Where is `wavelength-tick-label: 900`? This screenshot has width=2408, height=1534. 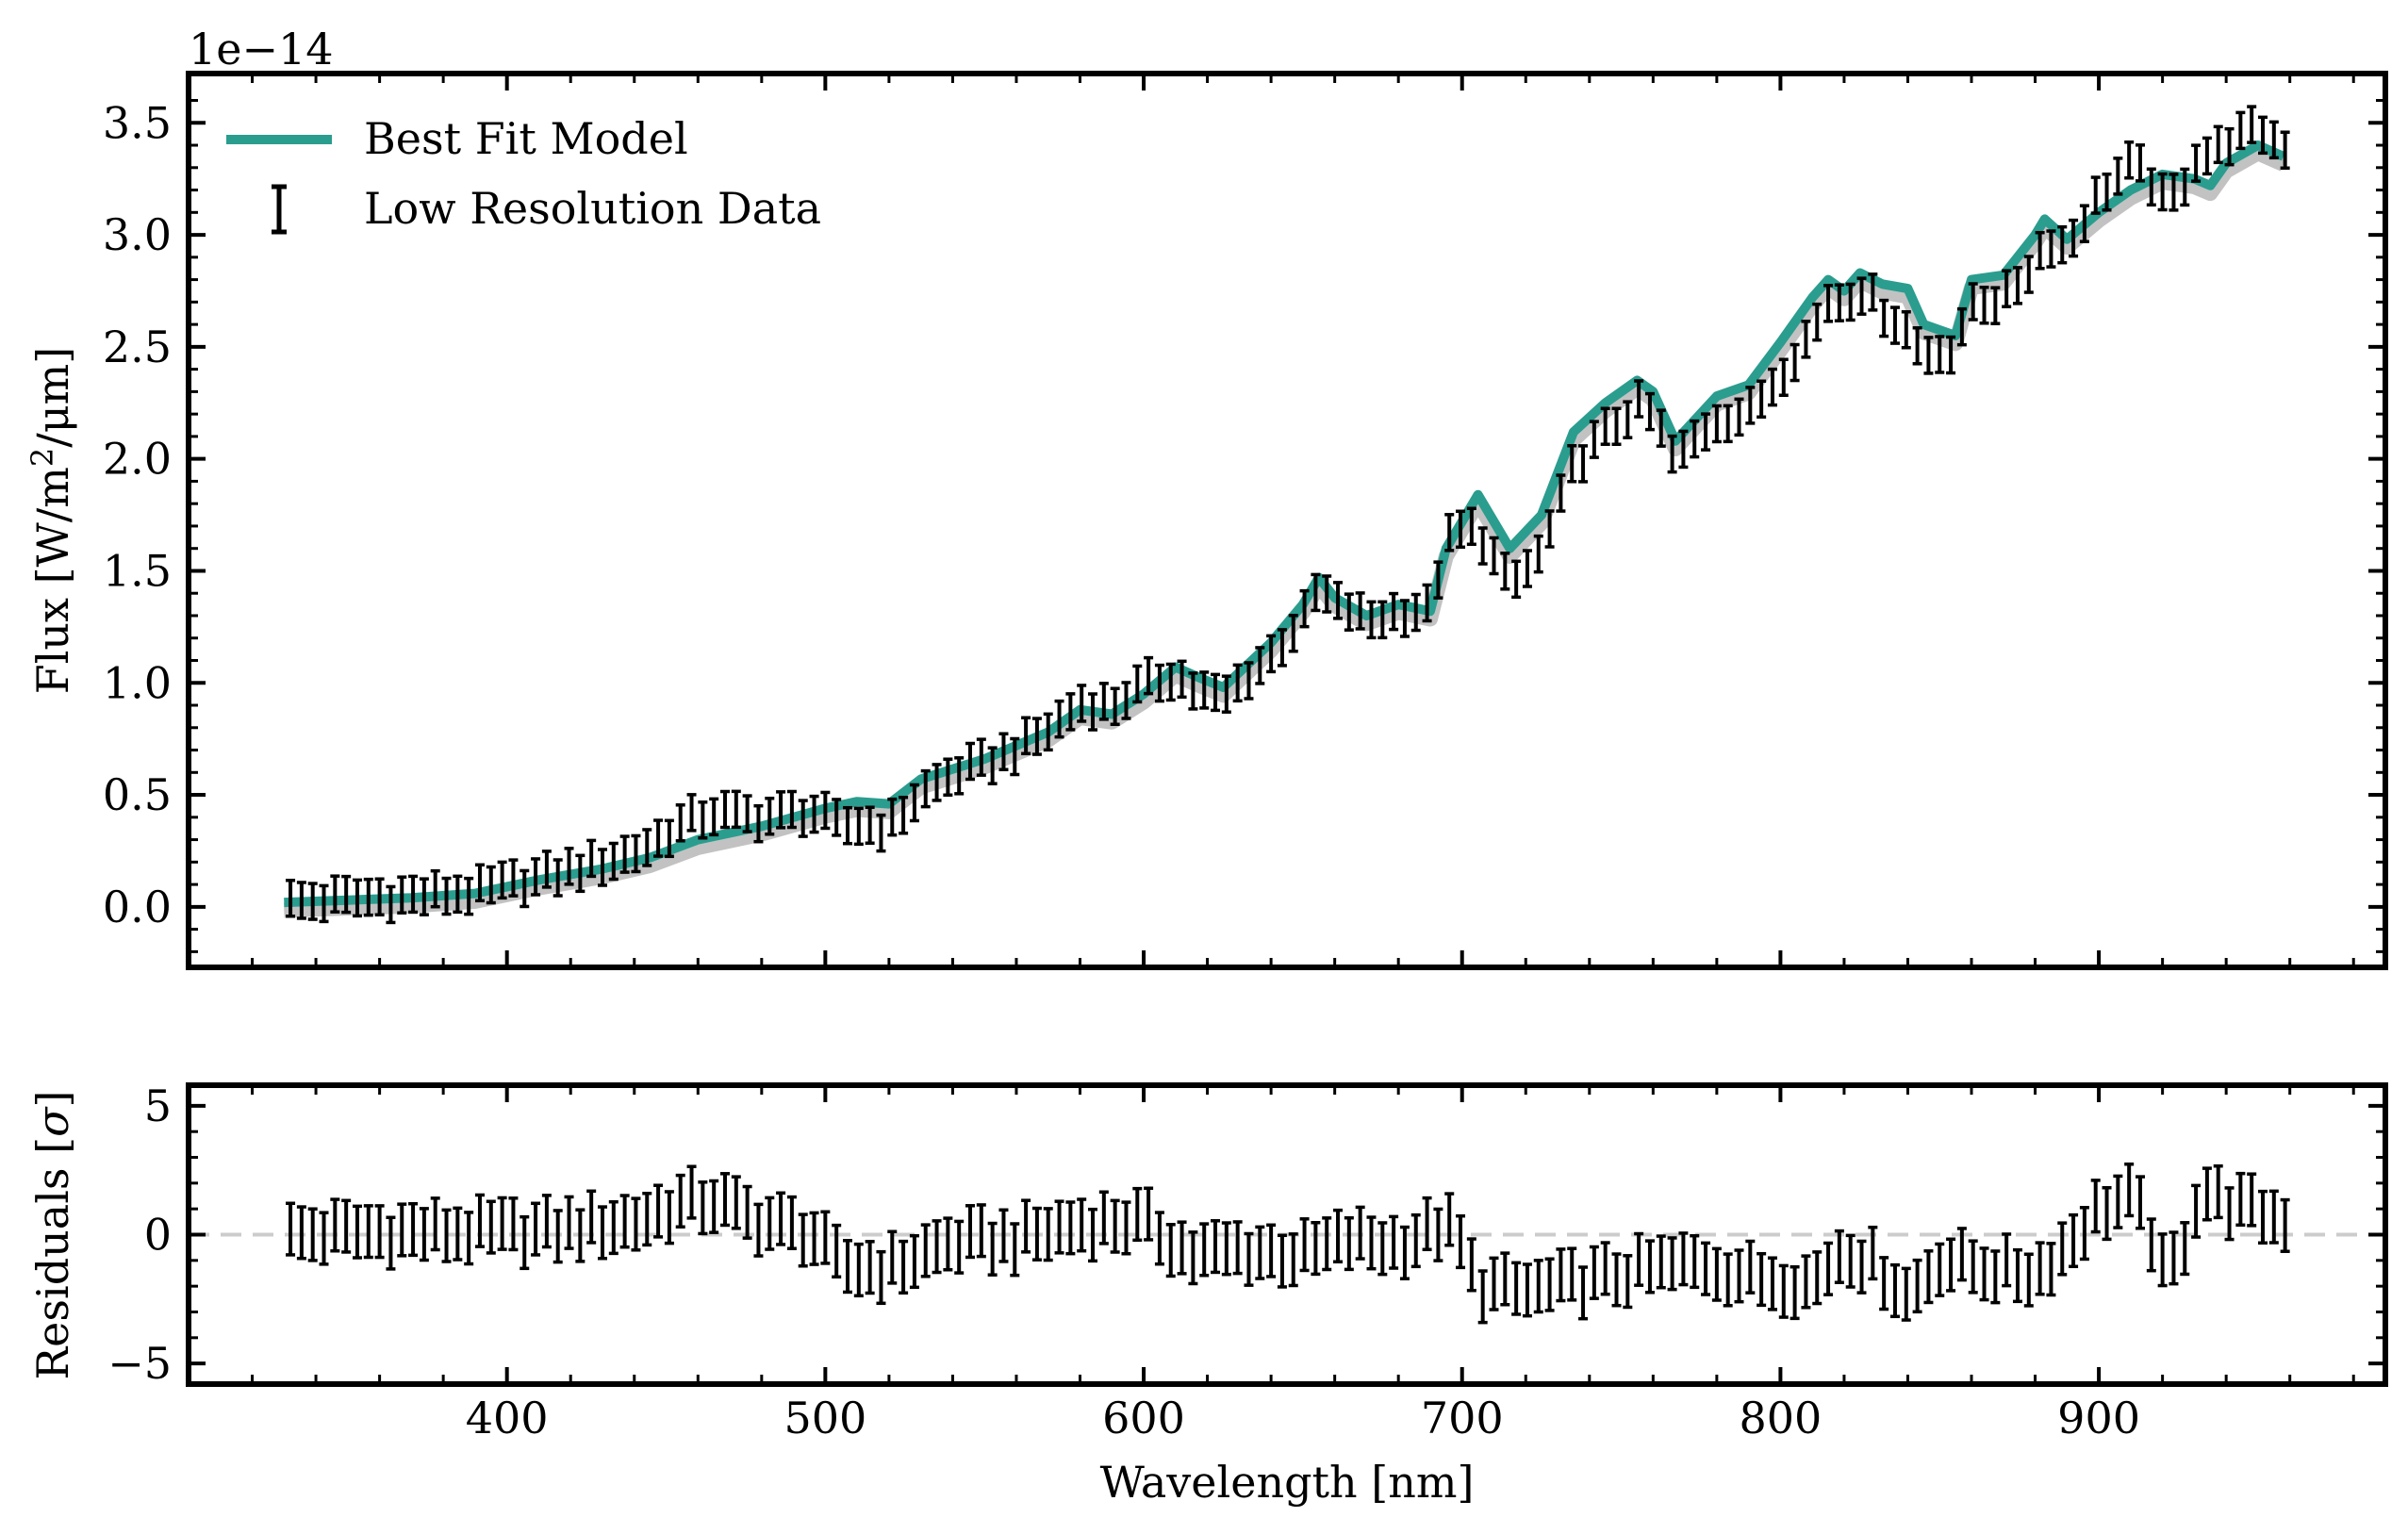
wavelength-tick-label: 900 is located at coordinates (2098, 1418).